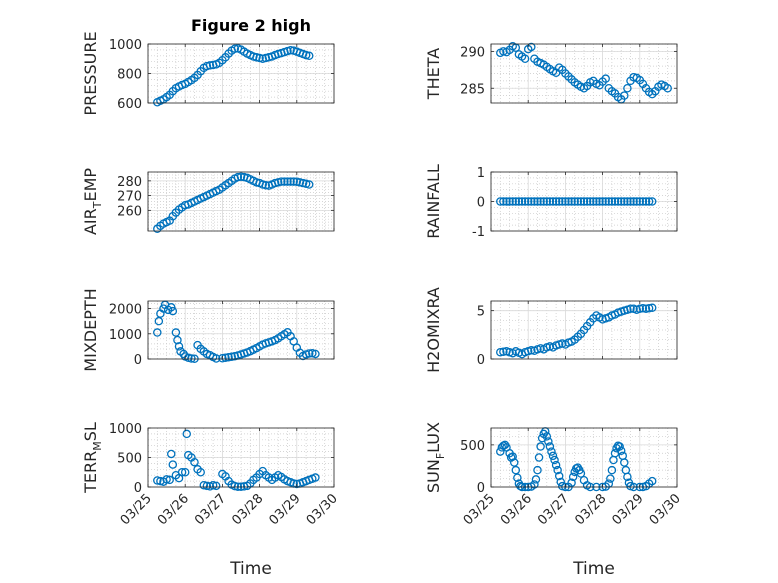 The image size is (778, 583). I want to click on x-tick-label: 03/30, so click(322, 509).